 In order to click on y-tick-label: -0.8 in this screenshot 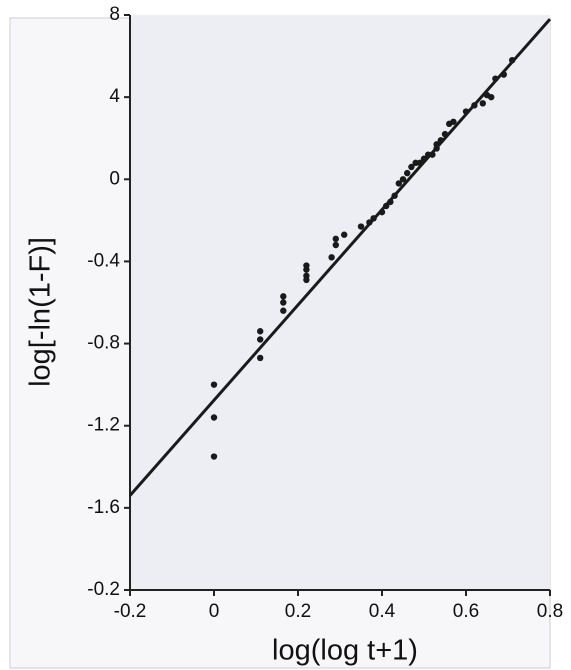, I will do `click(103, 343)`.